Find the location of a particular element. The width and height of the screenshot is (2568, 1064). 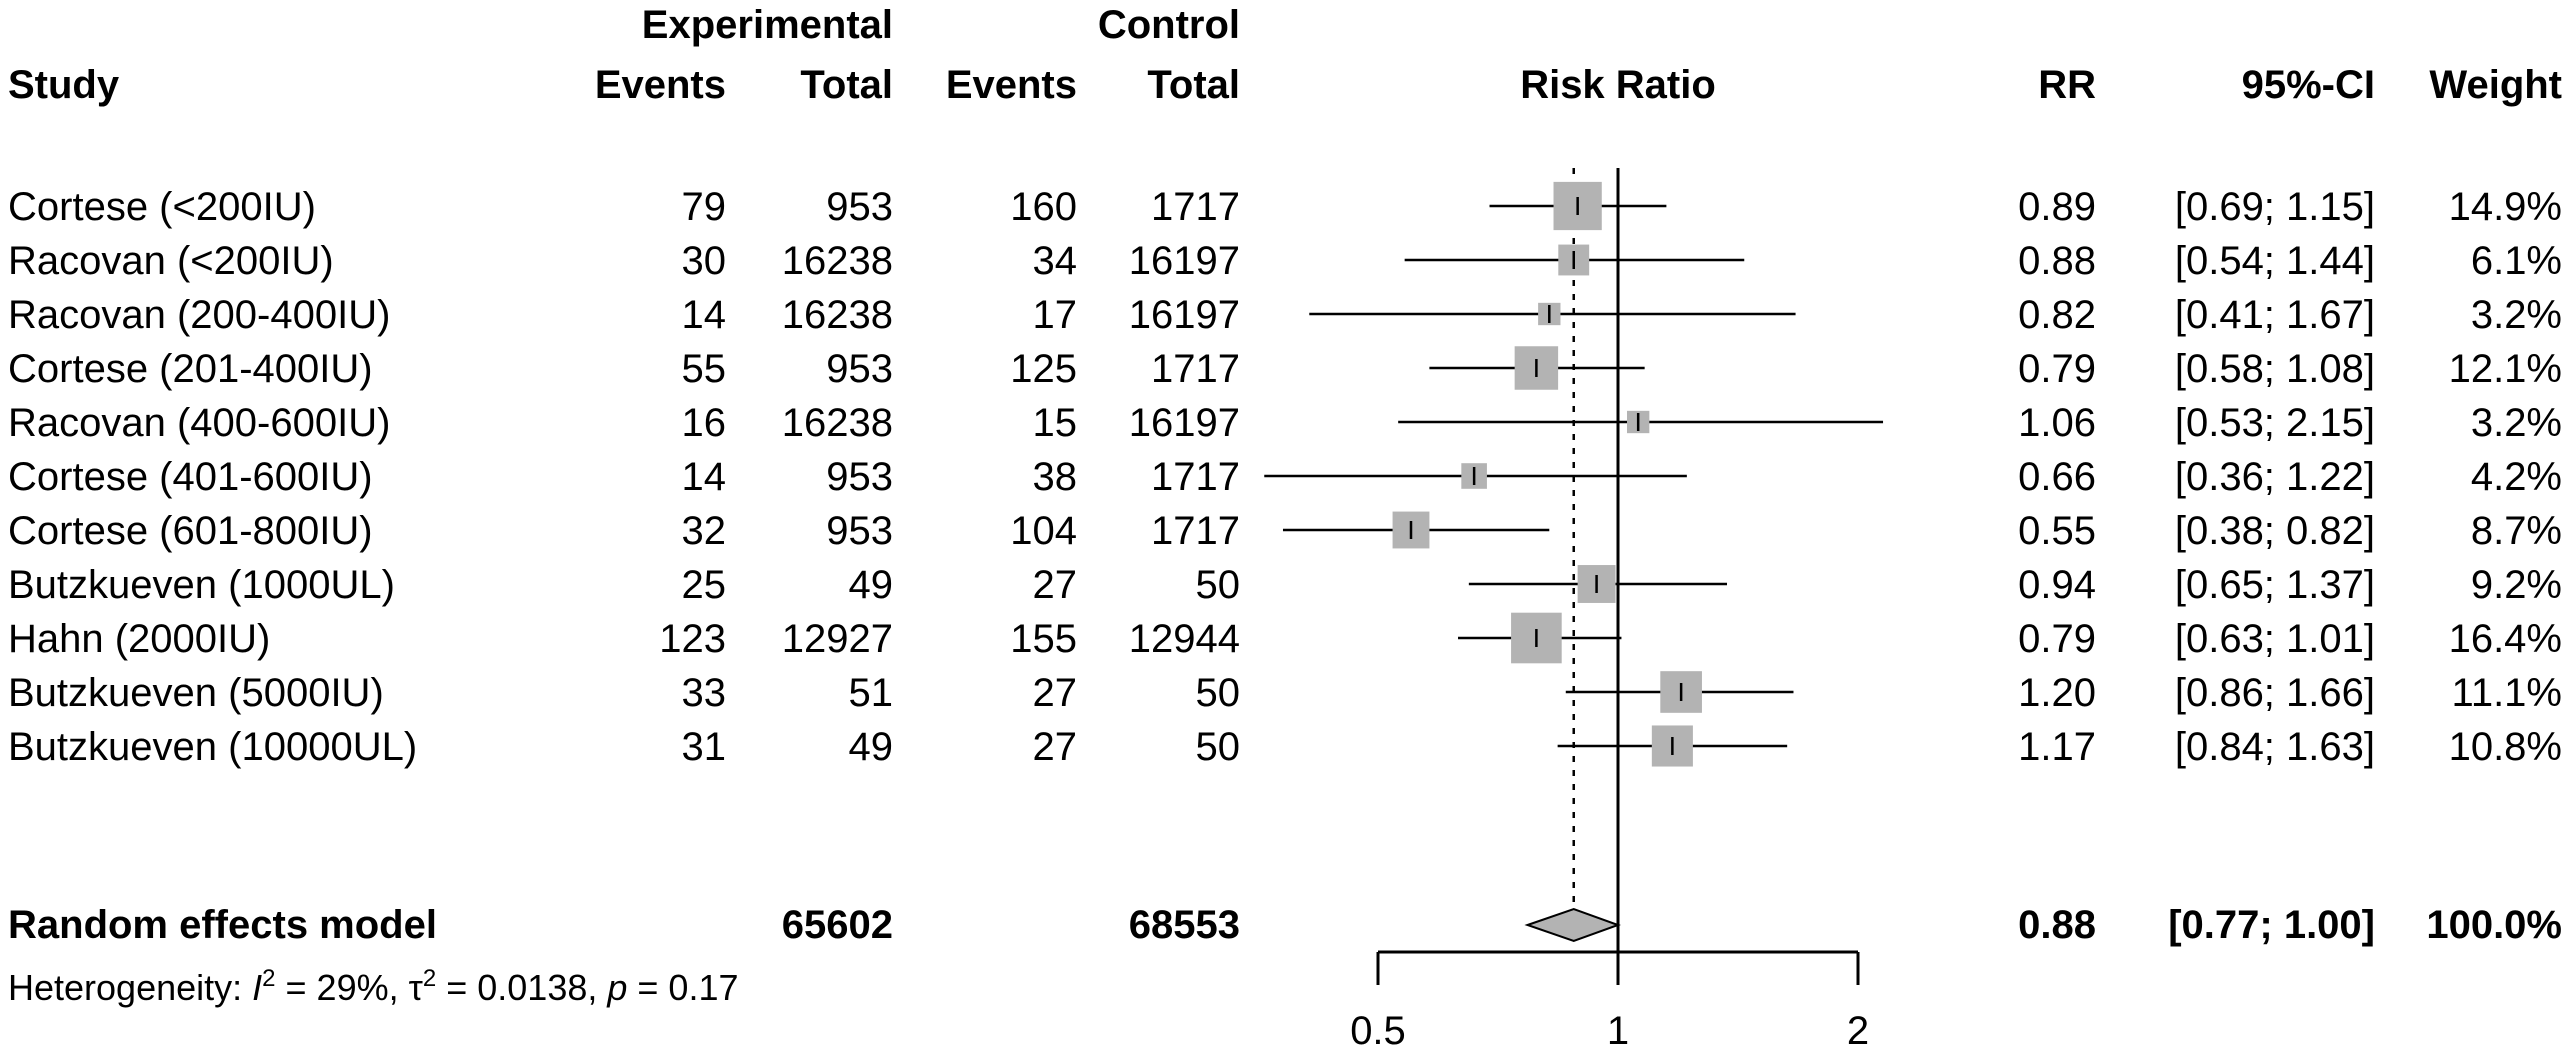

weight-value: 9.2% is located at coordinates (2516, 585).